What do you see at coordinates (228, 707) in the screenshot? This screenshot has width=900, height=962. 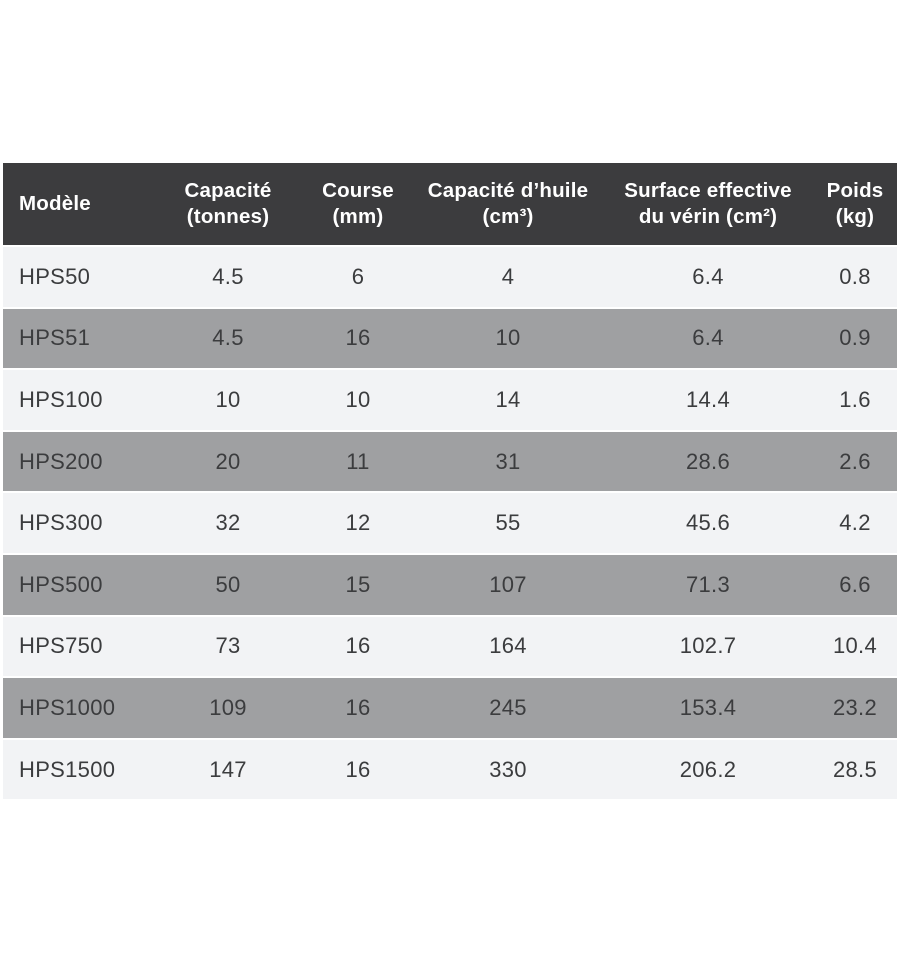 I see `value-cell: 109` at bounding box center [228, 707].